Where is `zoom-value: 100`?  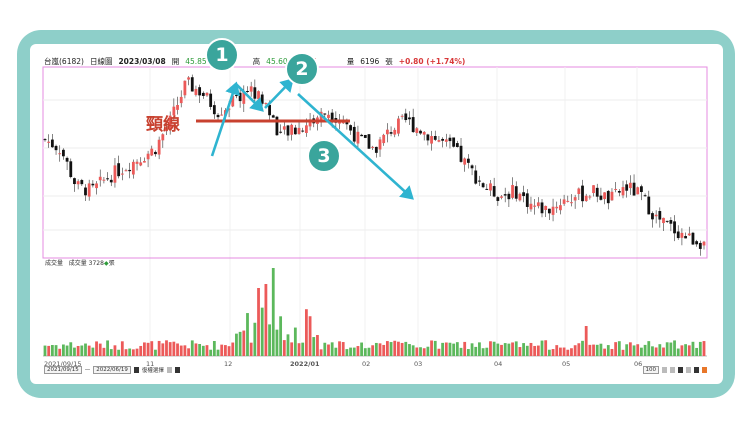
zoom-value: 100 is located at coordinates (650, 370).